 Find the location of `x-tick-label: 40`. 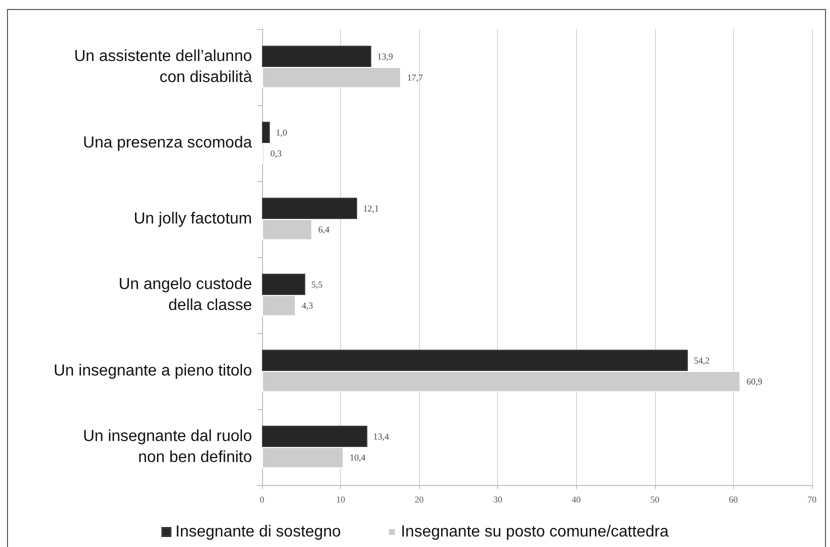

x-tick-label: 40 is located at coordinates (577, 499).